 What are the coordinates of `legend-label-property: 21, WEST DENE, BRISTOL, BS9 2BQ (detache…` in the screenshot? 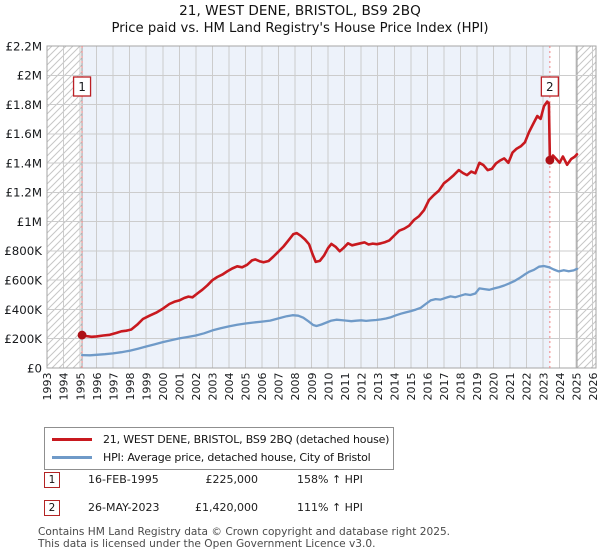 It's located at (246, 439).